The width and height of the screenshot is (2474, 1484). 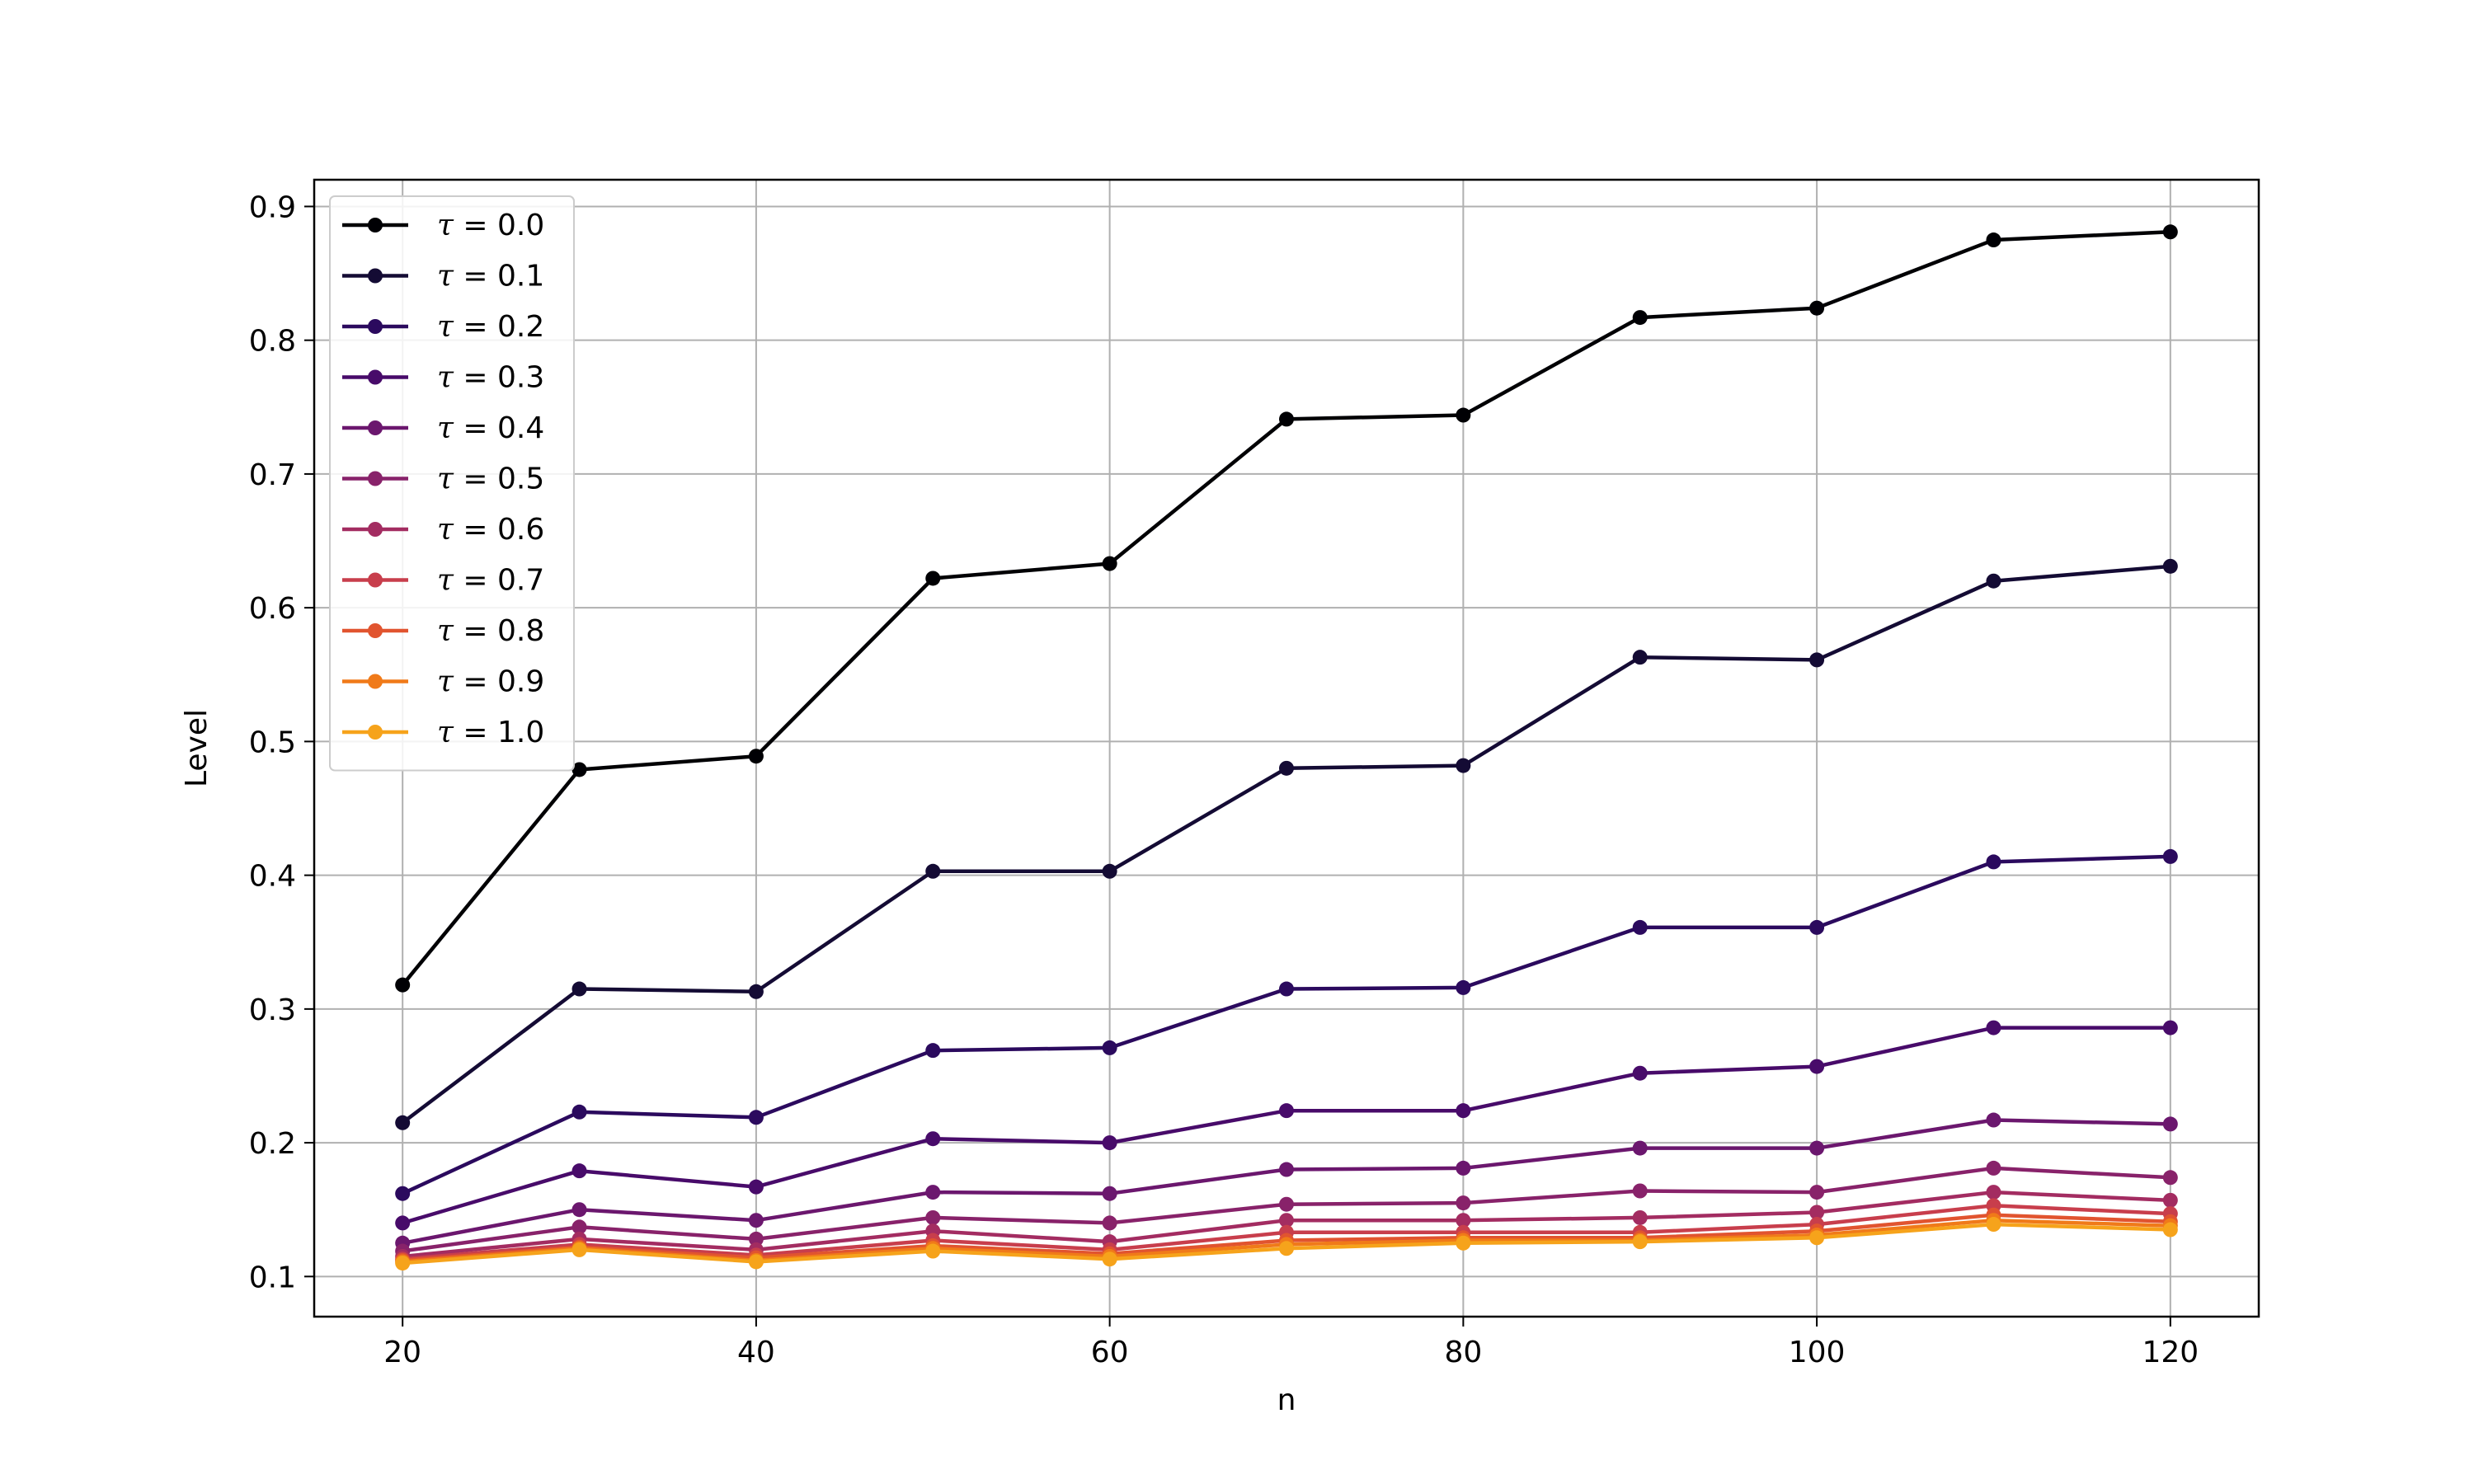 I want to click on y-tick-label: 0.3, so click(x=272, y=1010).